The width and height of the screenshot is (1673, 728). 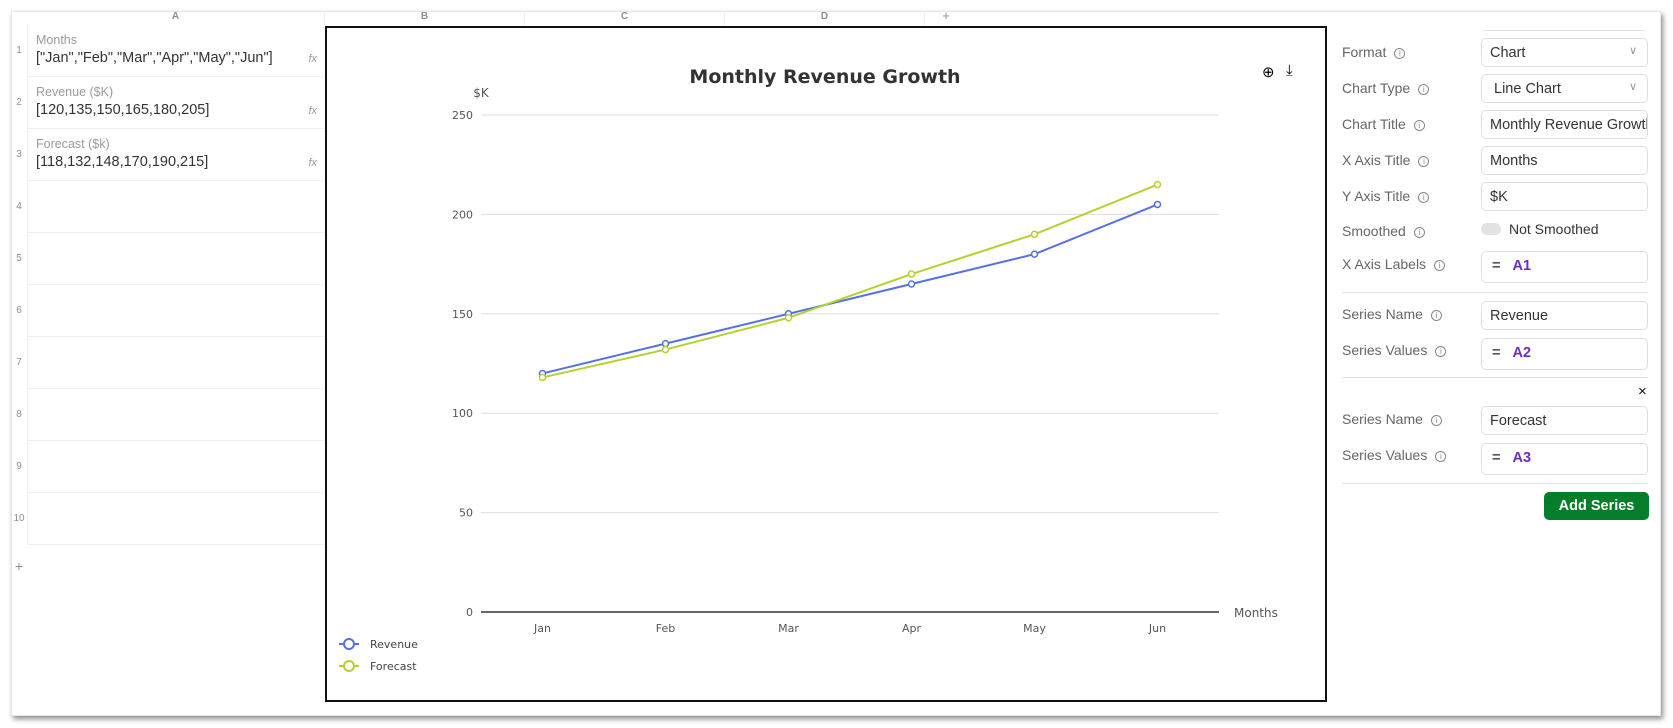 What do you see at coordinates (393, 666) in the screenshot?
I see `legend-item: Forecast` at bounding box center [393, 666].